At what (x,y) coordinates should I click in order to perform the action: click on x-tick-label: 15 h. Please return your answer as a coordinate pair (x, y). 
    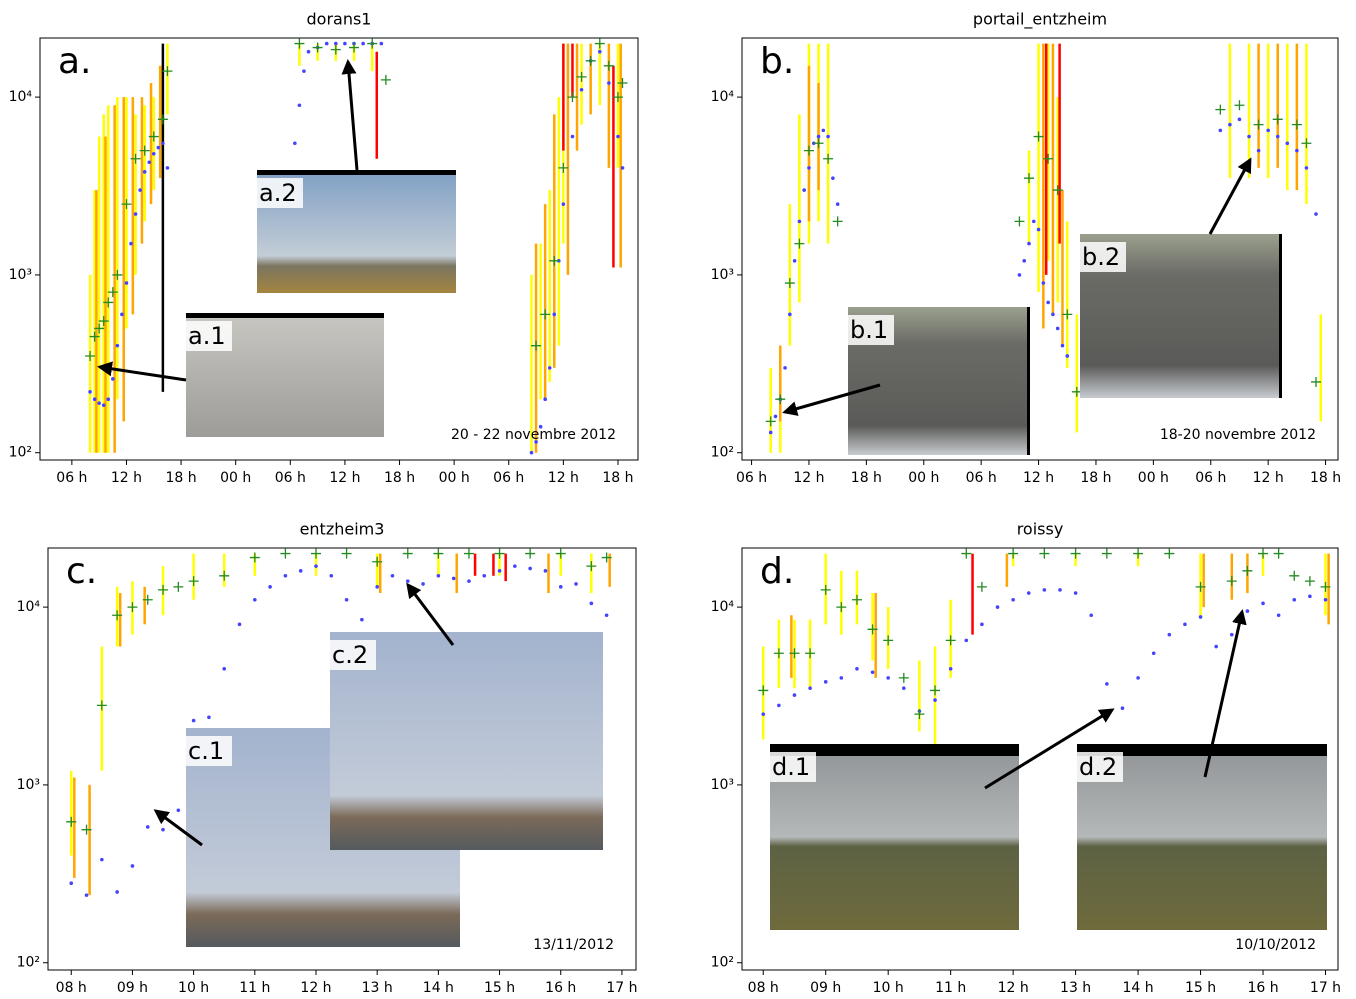
    Looking at the image, I should click on (1200, 988).